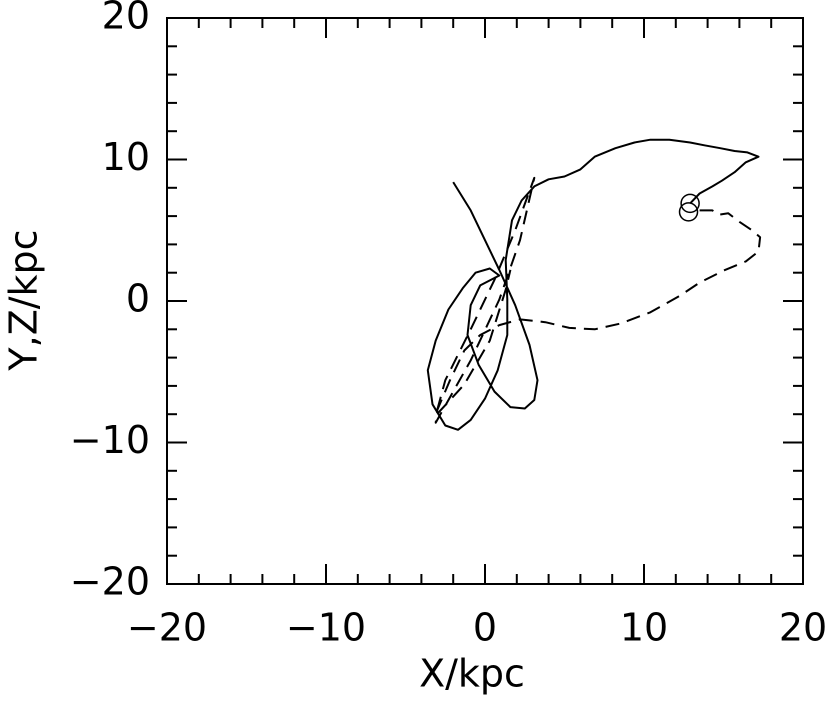 The height and width of the screenshot is (705, 830). I want to click on y-tick-label: −10, so click(110, 440).